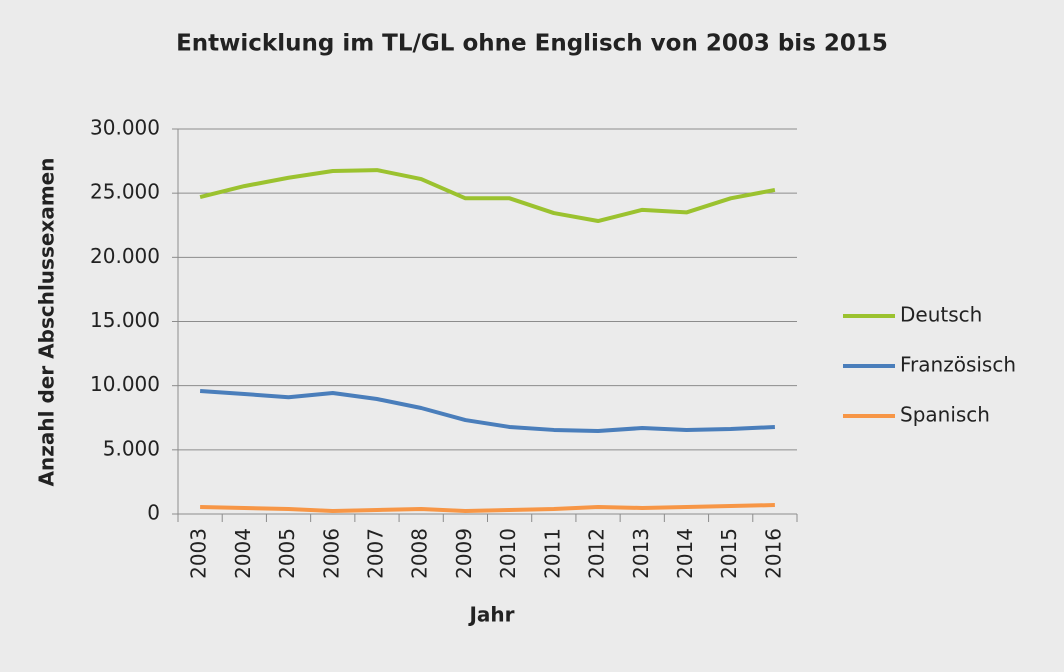  I want to click on x-tick-label: 2005, so click(287, 553).